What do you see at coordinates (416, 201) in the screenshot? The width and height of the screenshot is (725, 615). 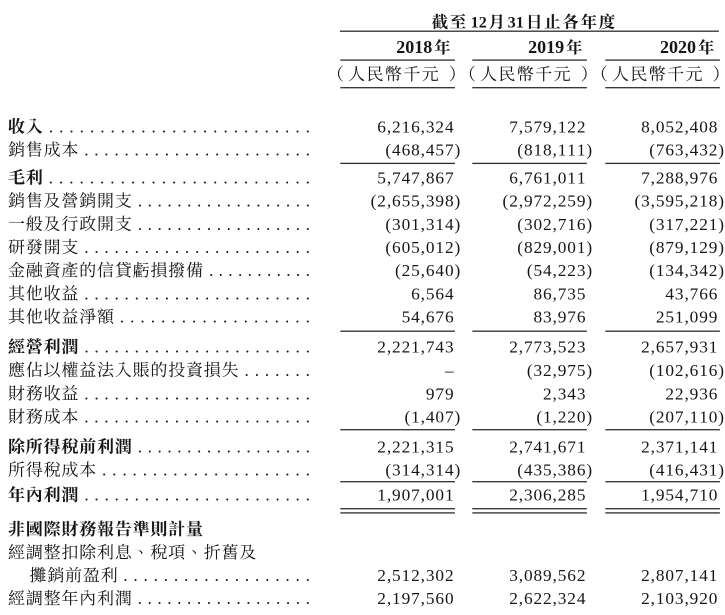 I see `svg-text: (2,655,398)` at bounding box center [416, 201].